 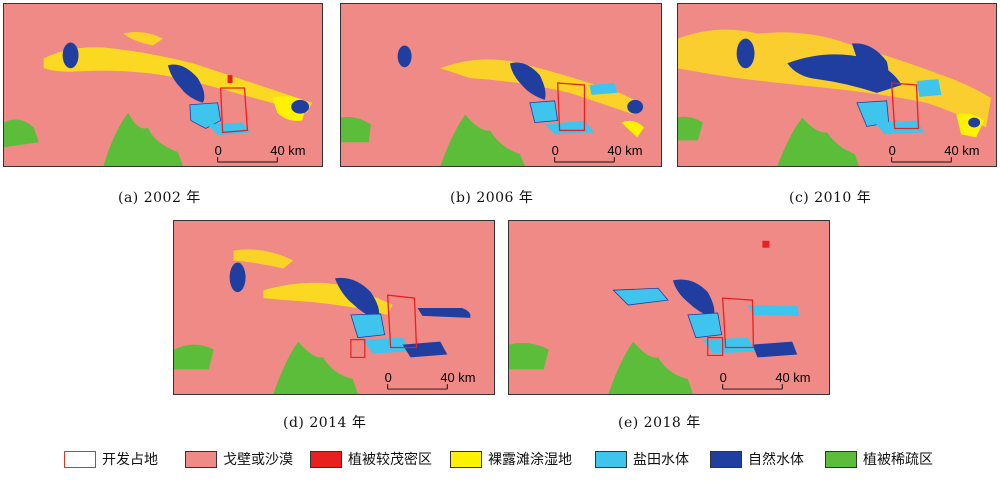 What do you see at coordinates (661, 460) in the screenshot?
I see `legend-label: 盐田水体` at bounding box center [661, 460].